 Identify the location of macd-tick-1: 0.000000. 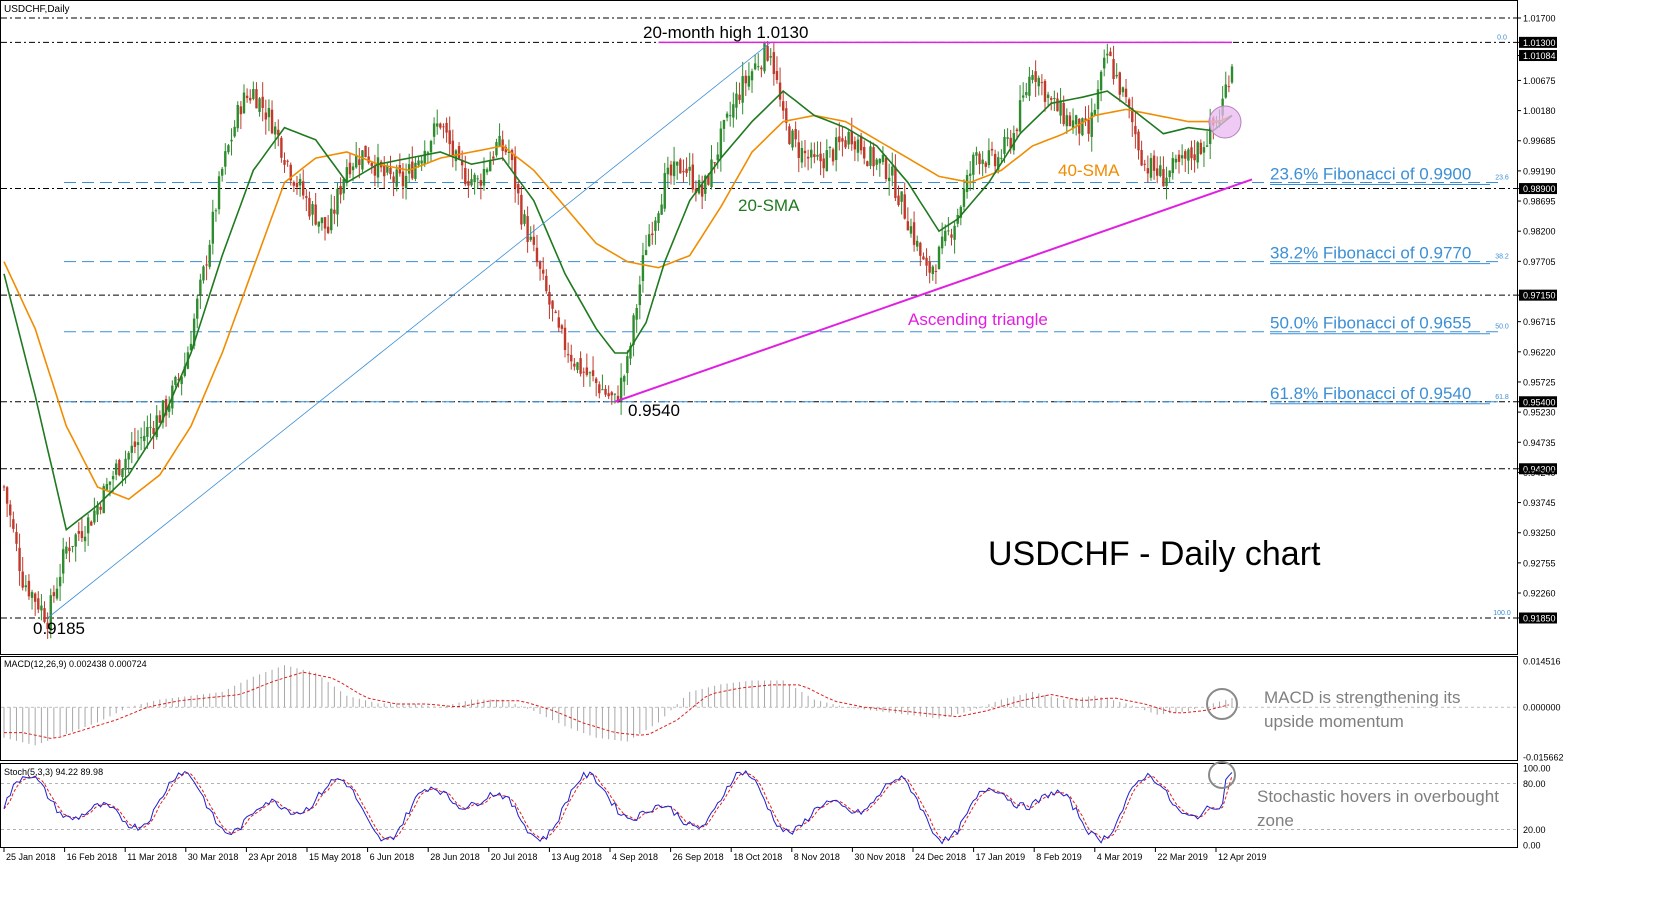
(1542, 708).